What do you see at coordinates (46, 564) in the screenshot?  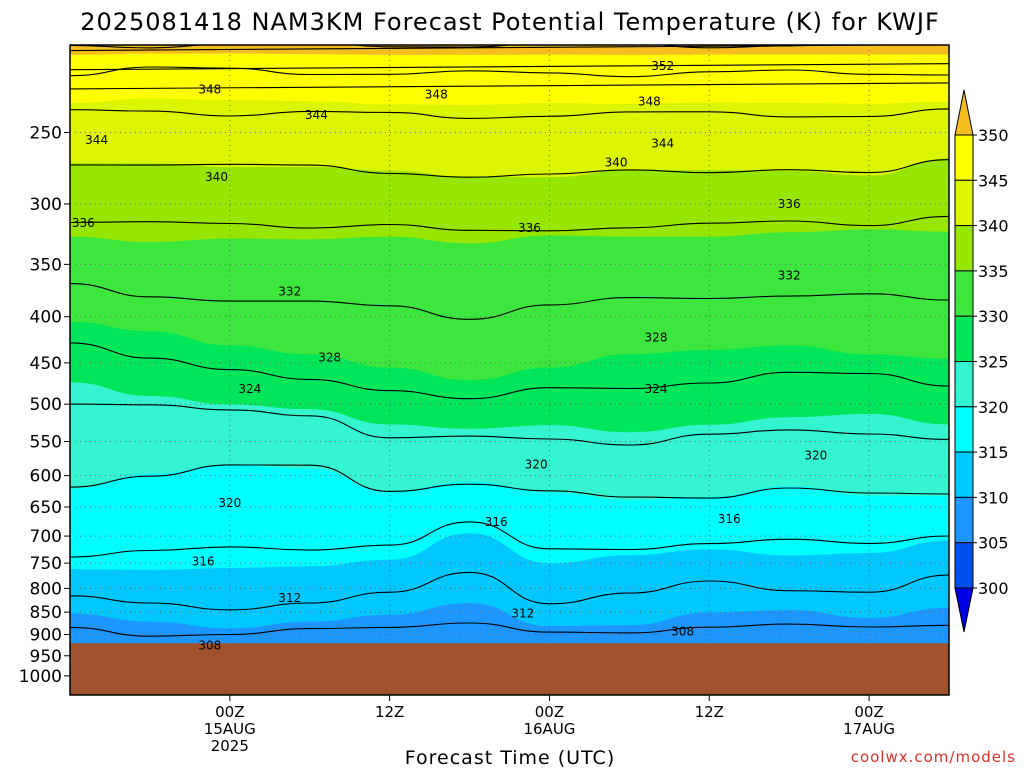 I see `y-tick-label: 750` at bounding box center [46, 564].